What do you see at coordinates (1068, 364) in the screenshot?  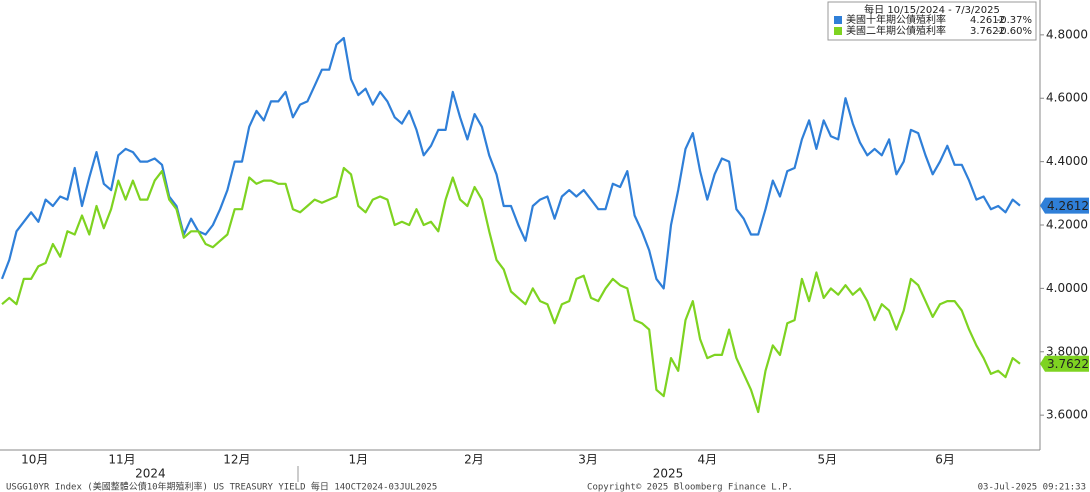 I see `last-value-label: 3.7622` at bounding box center [1068, 364].